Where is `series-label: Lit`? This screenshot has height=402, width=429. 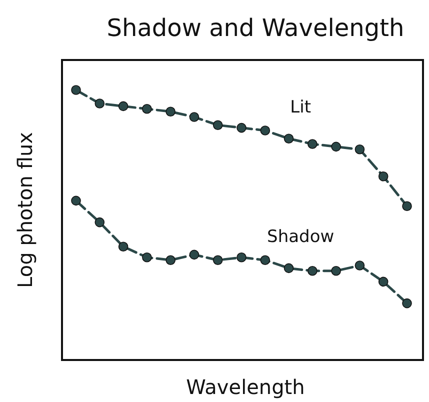
series-label: Lit is located at coordinates (301, 108).